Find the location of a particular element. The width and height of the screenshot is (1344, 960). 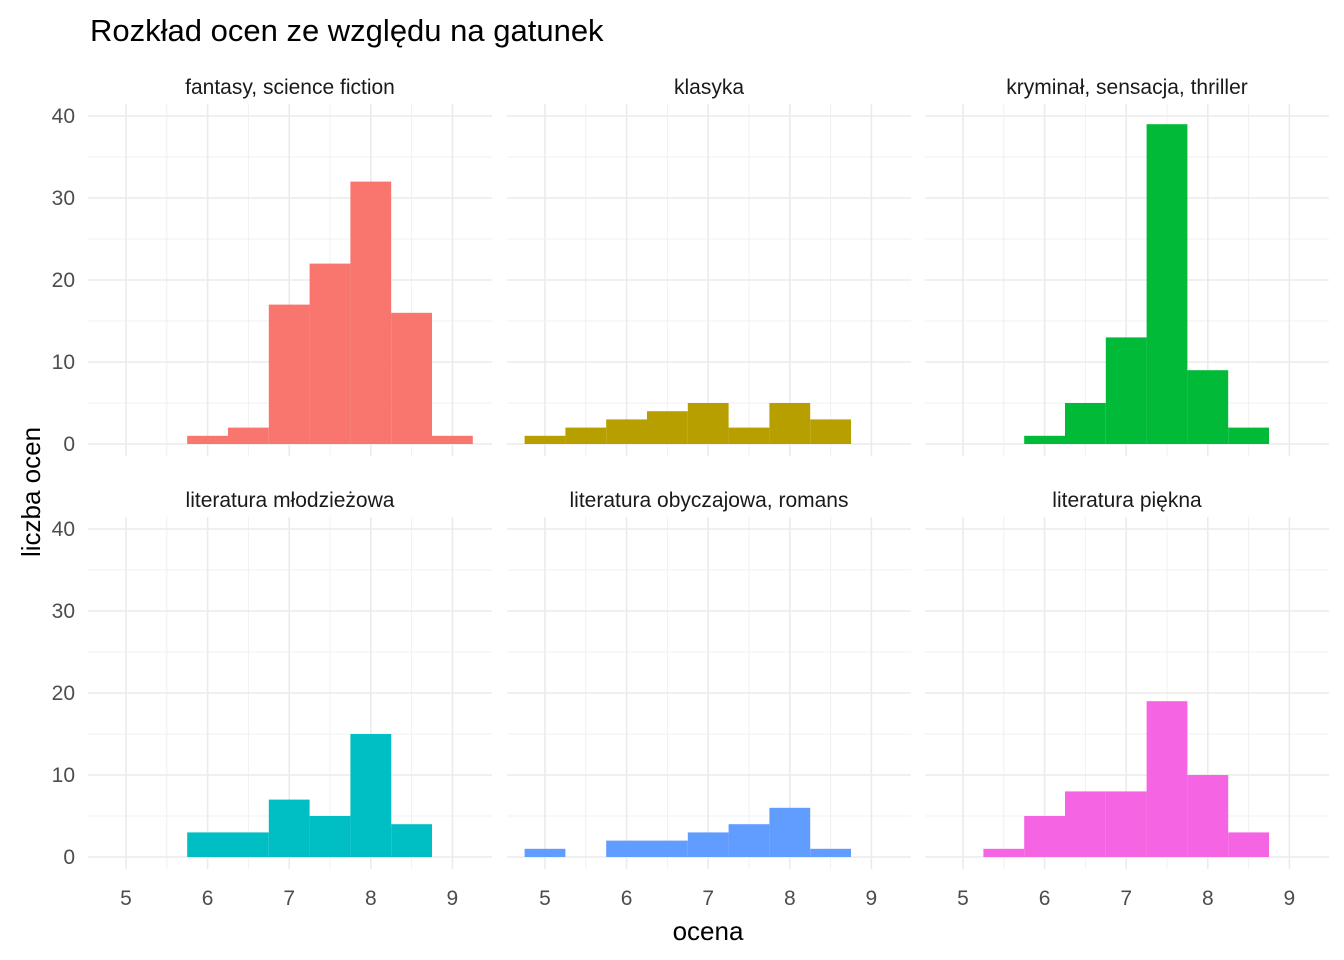

chart-title: Rozkład ocen ze względu na gatunek is located at coordinates (347, 30).